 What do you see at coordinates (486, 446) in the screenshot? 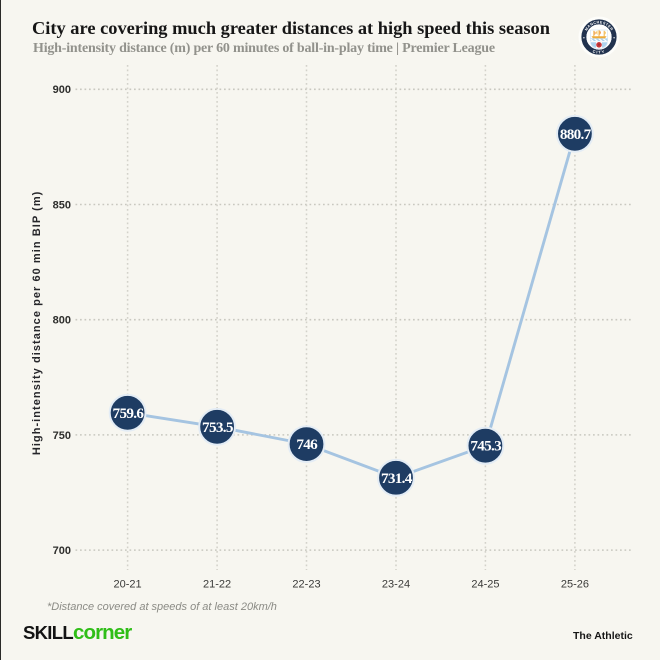
I see `svg-text: 745.3` at bounding box center [486, 446].